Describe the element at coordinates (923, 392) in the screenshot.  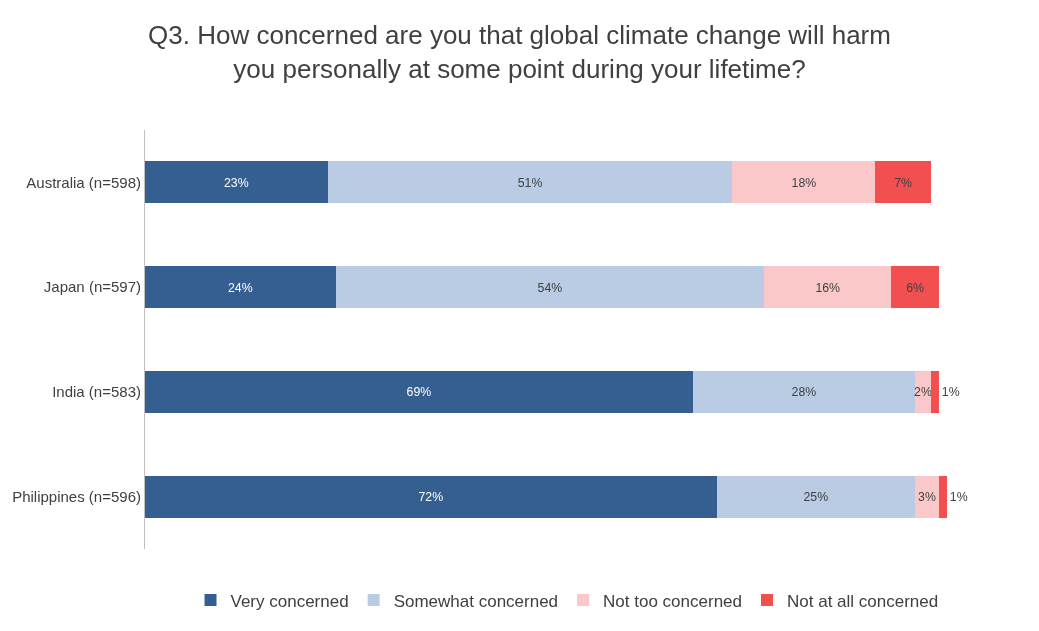
I see `data-label: 2%` at that location.